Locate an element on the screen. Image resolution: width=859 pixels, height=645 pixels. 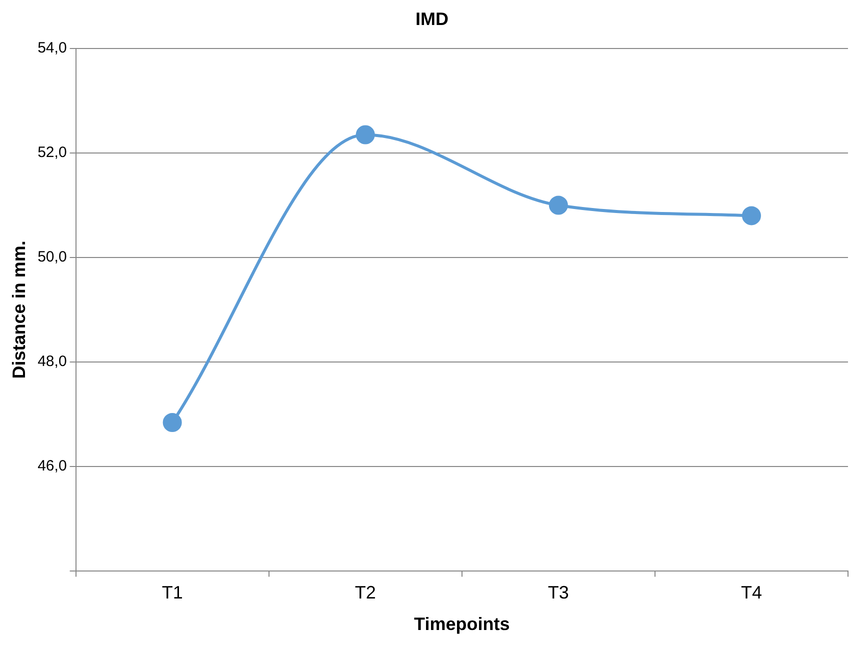
x-tick-label: T2 is located at coordinates (365, 592).